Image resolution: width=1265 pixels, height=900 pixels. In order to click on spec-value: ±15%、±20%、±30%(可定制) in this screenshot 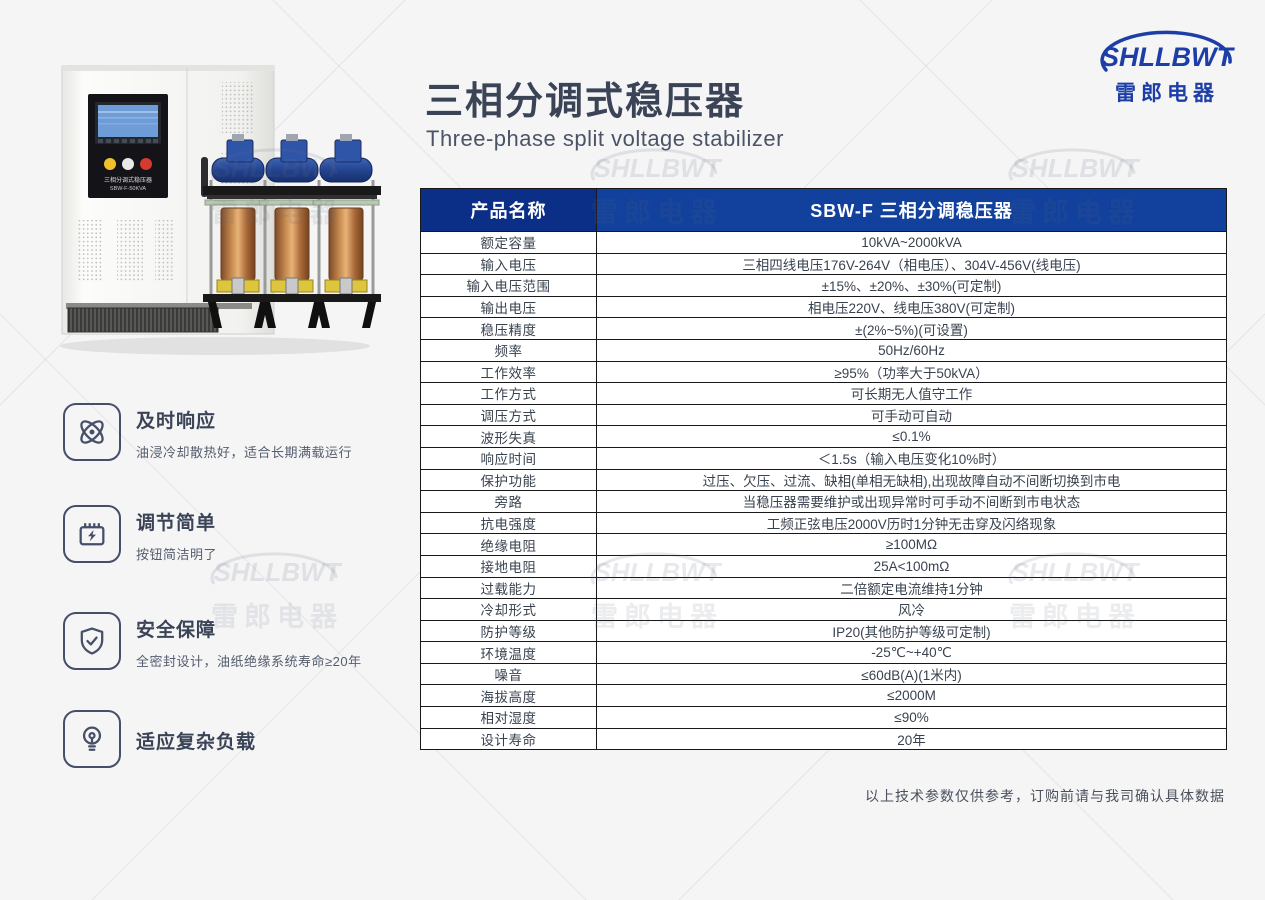, I will do `click(911, 287)`.